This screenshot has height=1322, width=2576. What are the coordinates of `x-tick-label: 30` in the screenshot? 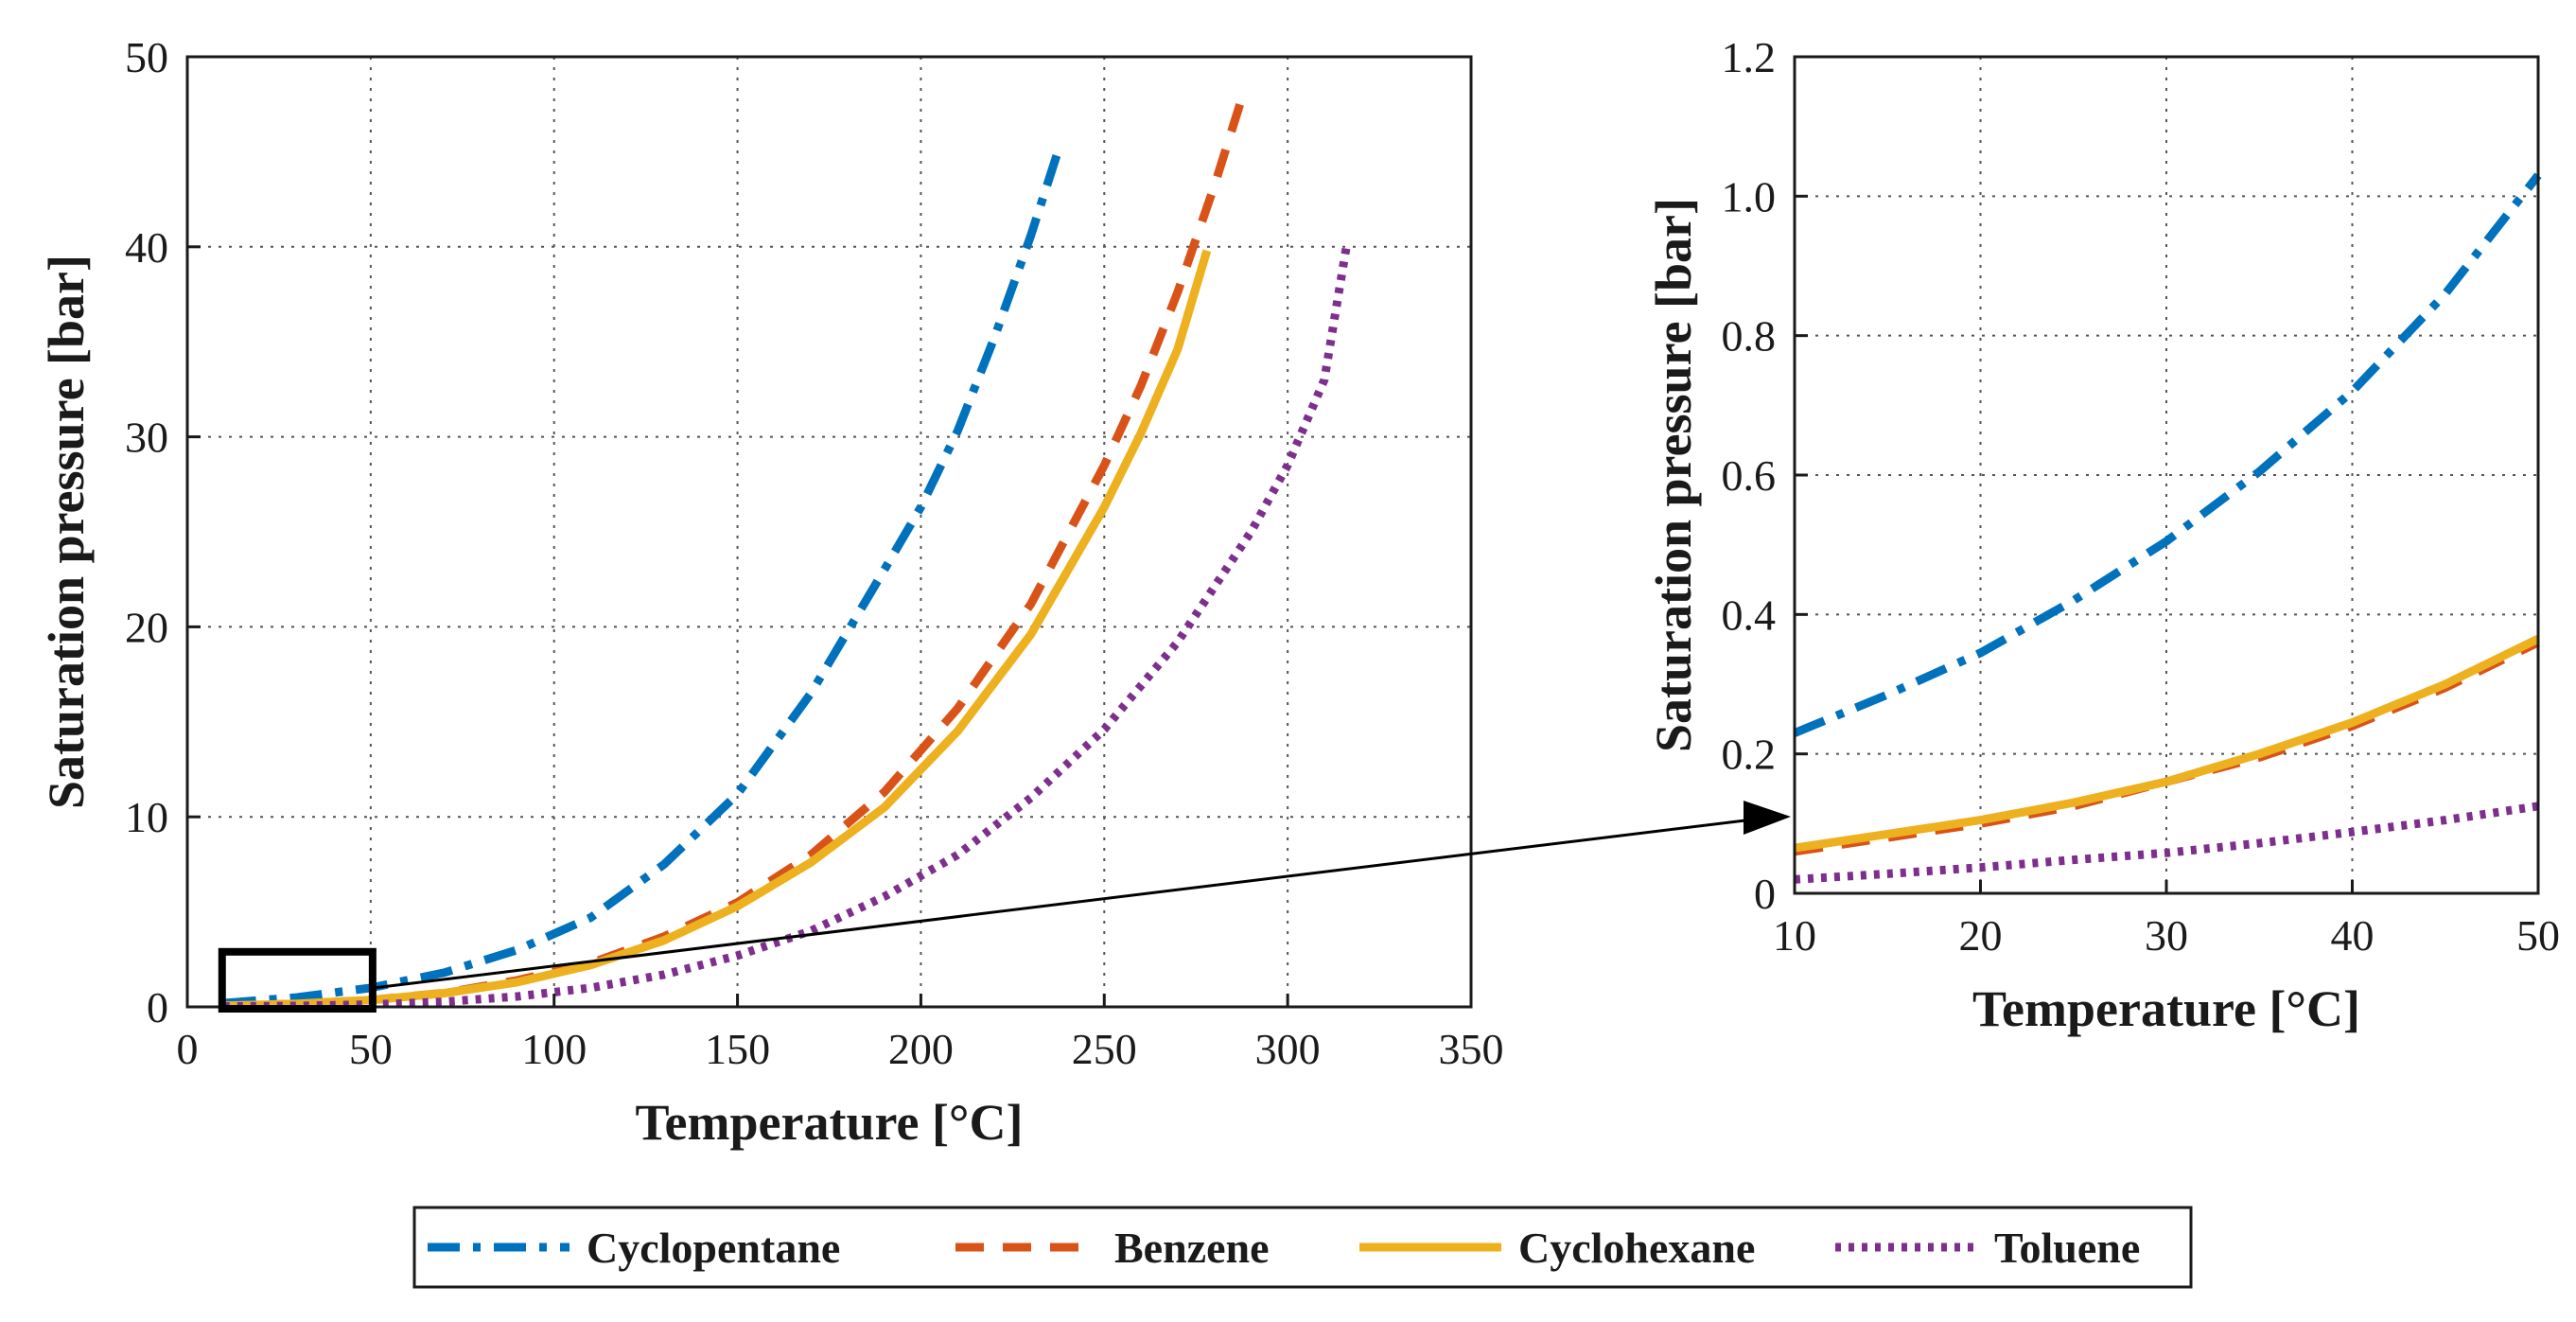 It's located at (2166, 936).